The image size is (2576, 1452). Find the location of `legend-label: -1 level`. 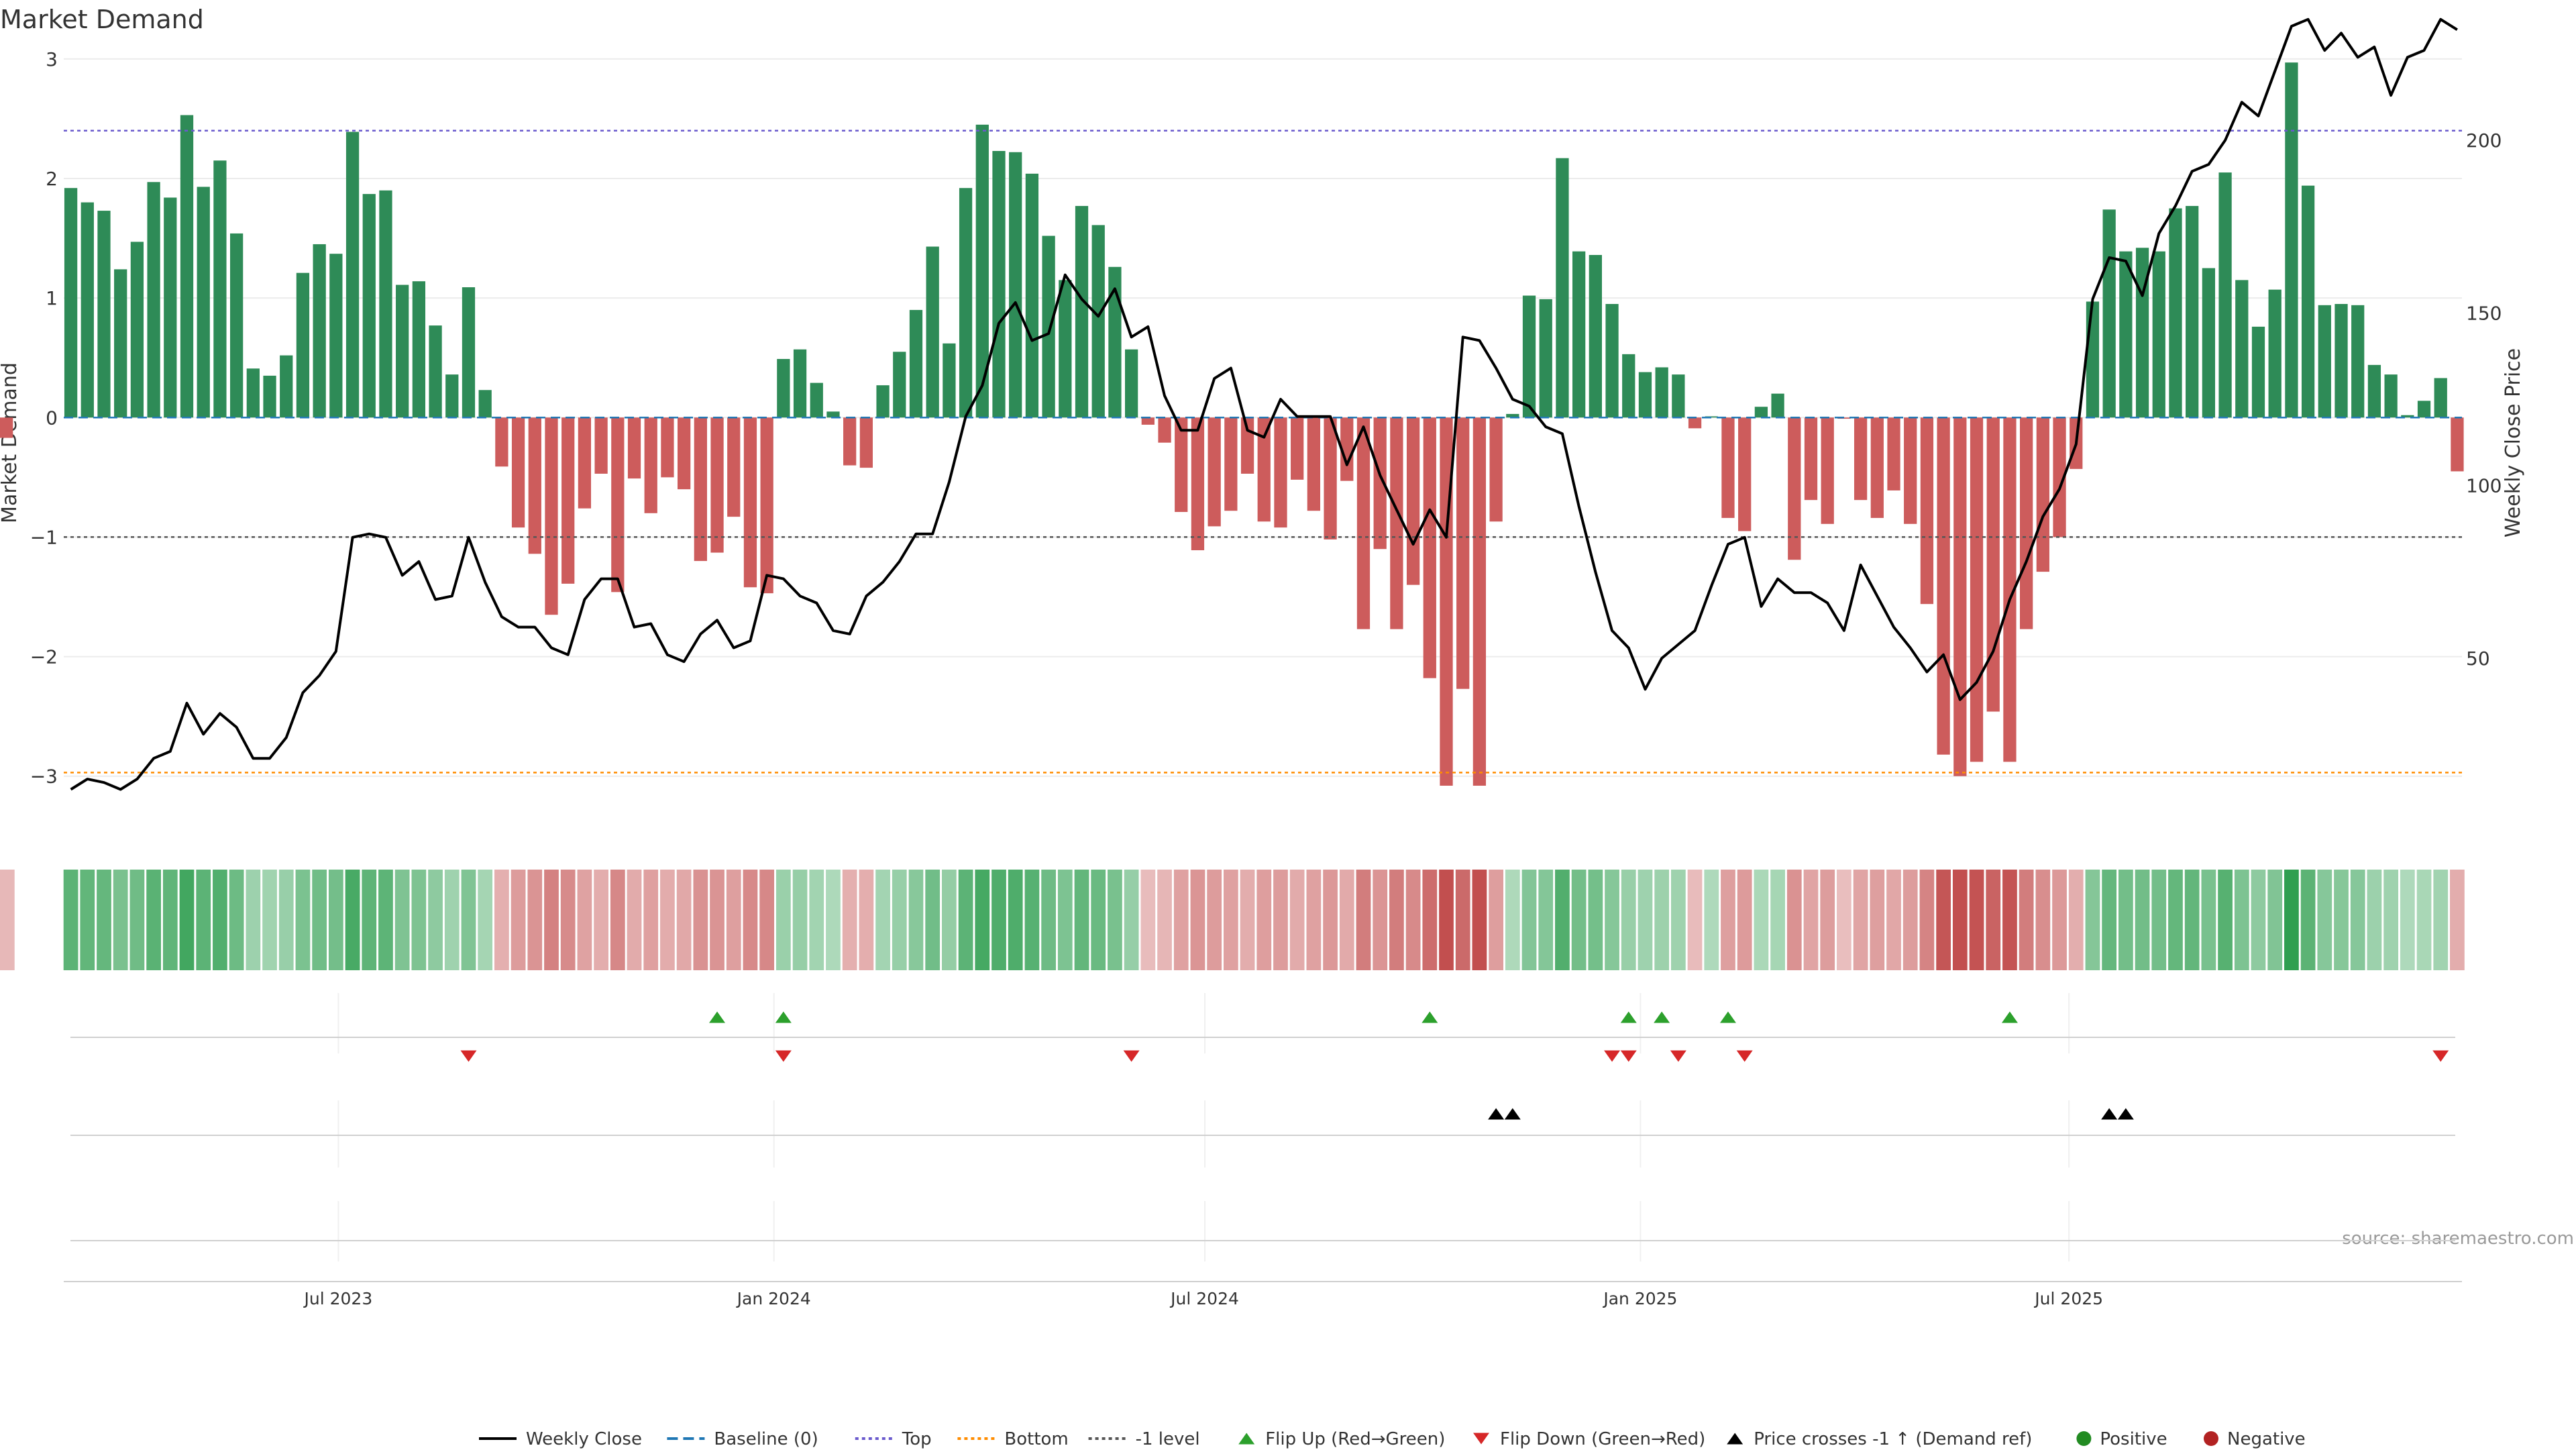

legend-label: -1 level is located at coordinates (1168, 1439).